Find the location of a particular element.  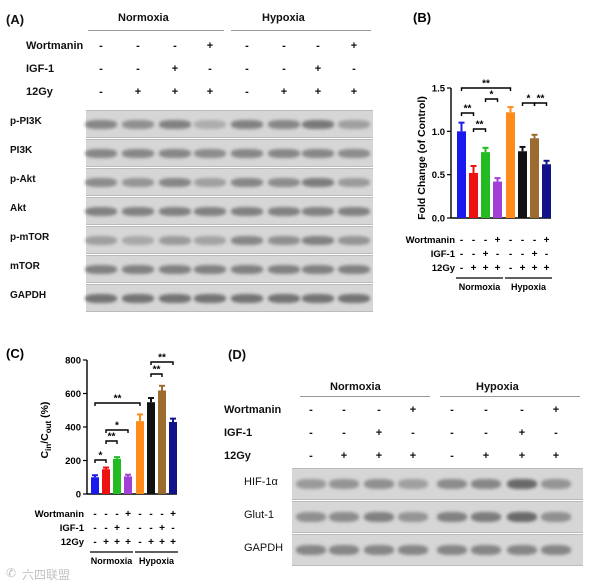

y-tick-label: 200 is located at coordinates (73, 461).